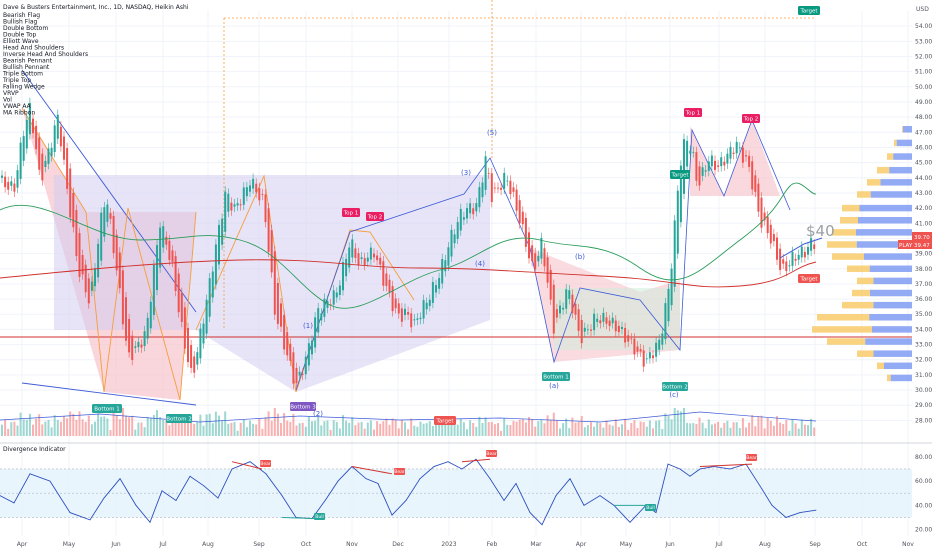 The width and height of the screenshot is (932, 550). I want to click on indicator-label: Bullish Pennant, so click(26, 67).